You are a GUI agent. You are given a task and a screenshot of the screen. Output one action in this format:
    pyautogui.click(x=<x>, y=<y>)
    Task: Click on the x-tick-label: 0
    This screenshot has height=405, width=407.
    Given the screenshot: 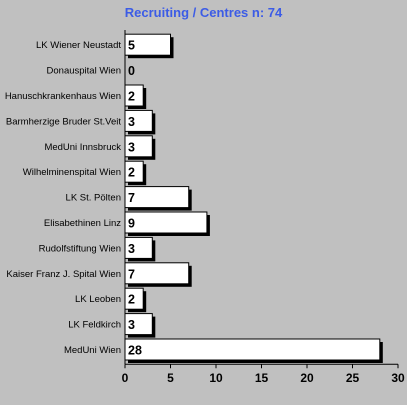 What is the action you would take?
    pyautogui.click(x=125, y=378)
    